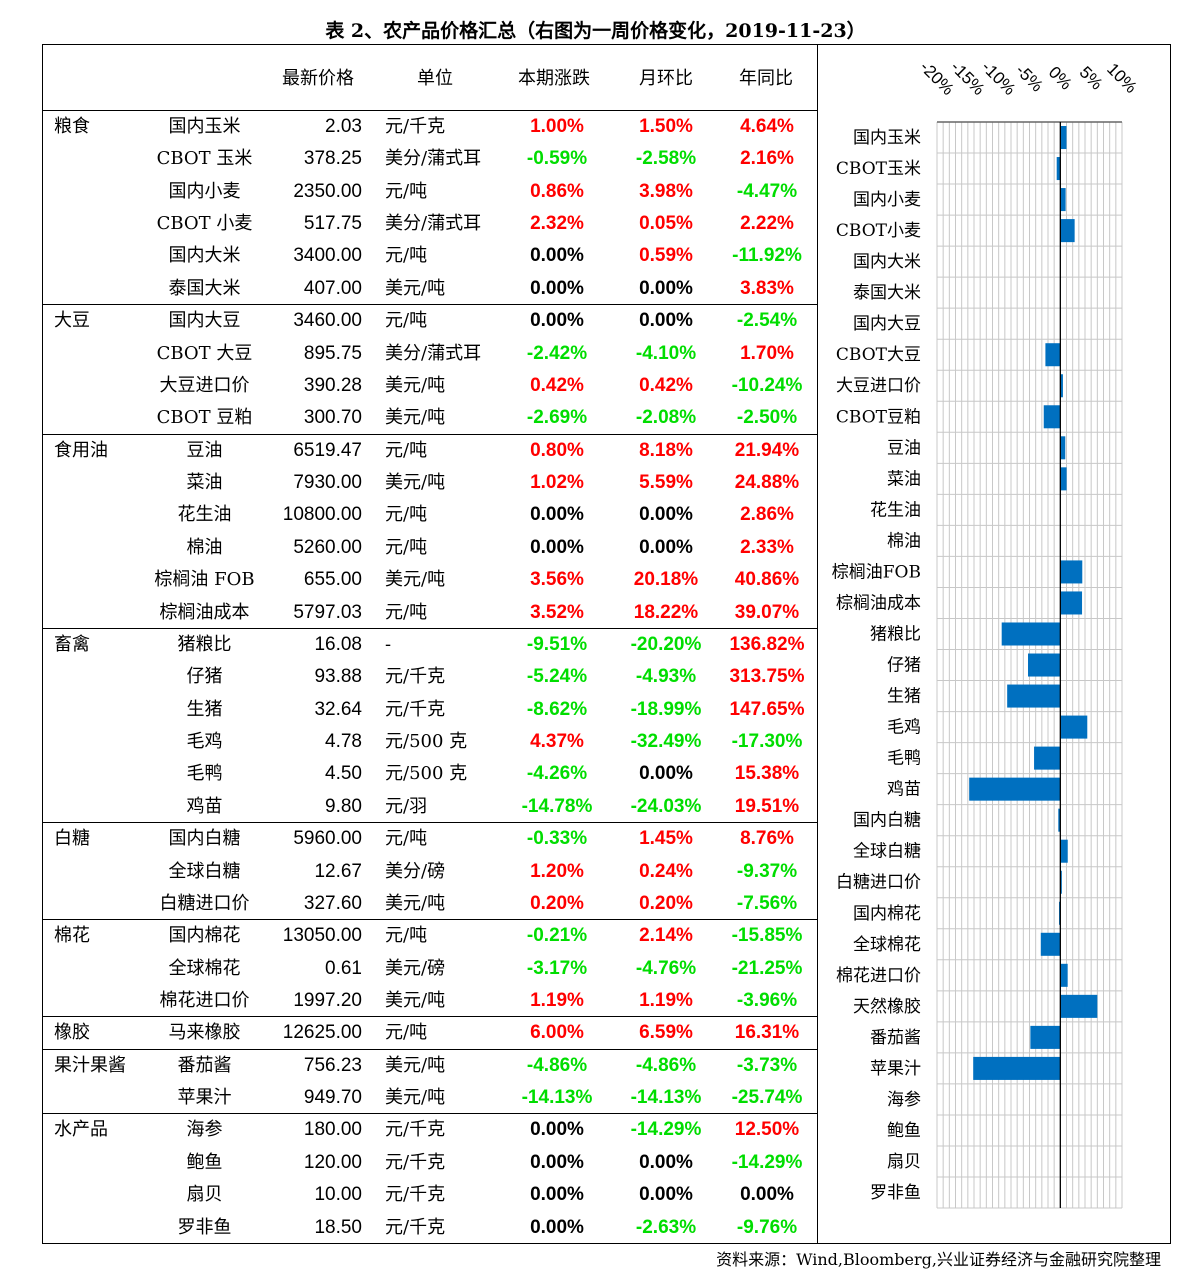 This screenshot has width=1191, height=1285. I want to click on unit: 美元/磅, so click(415, 968).